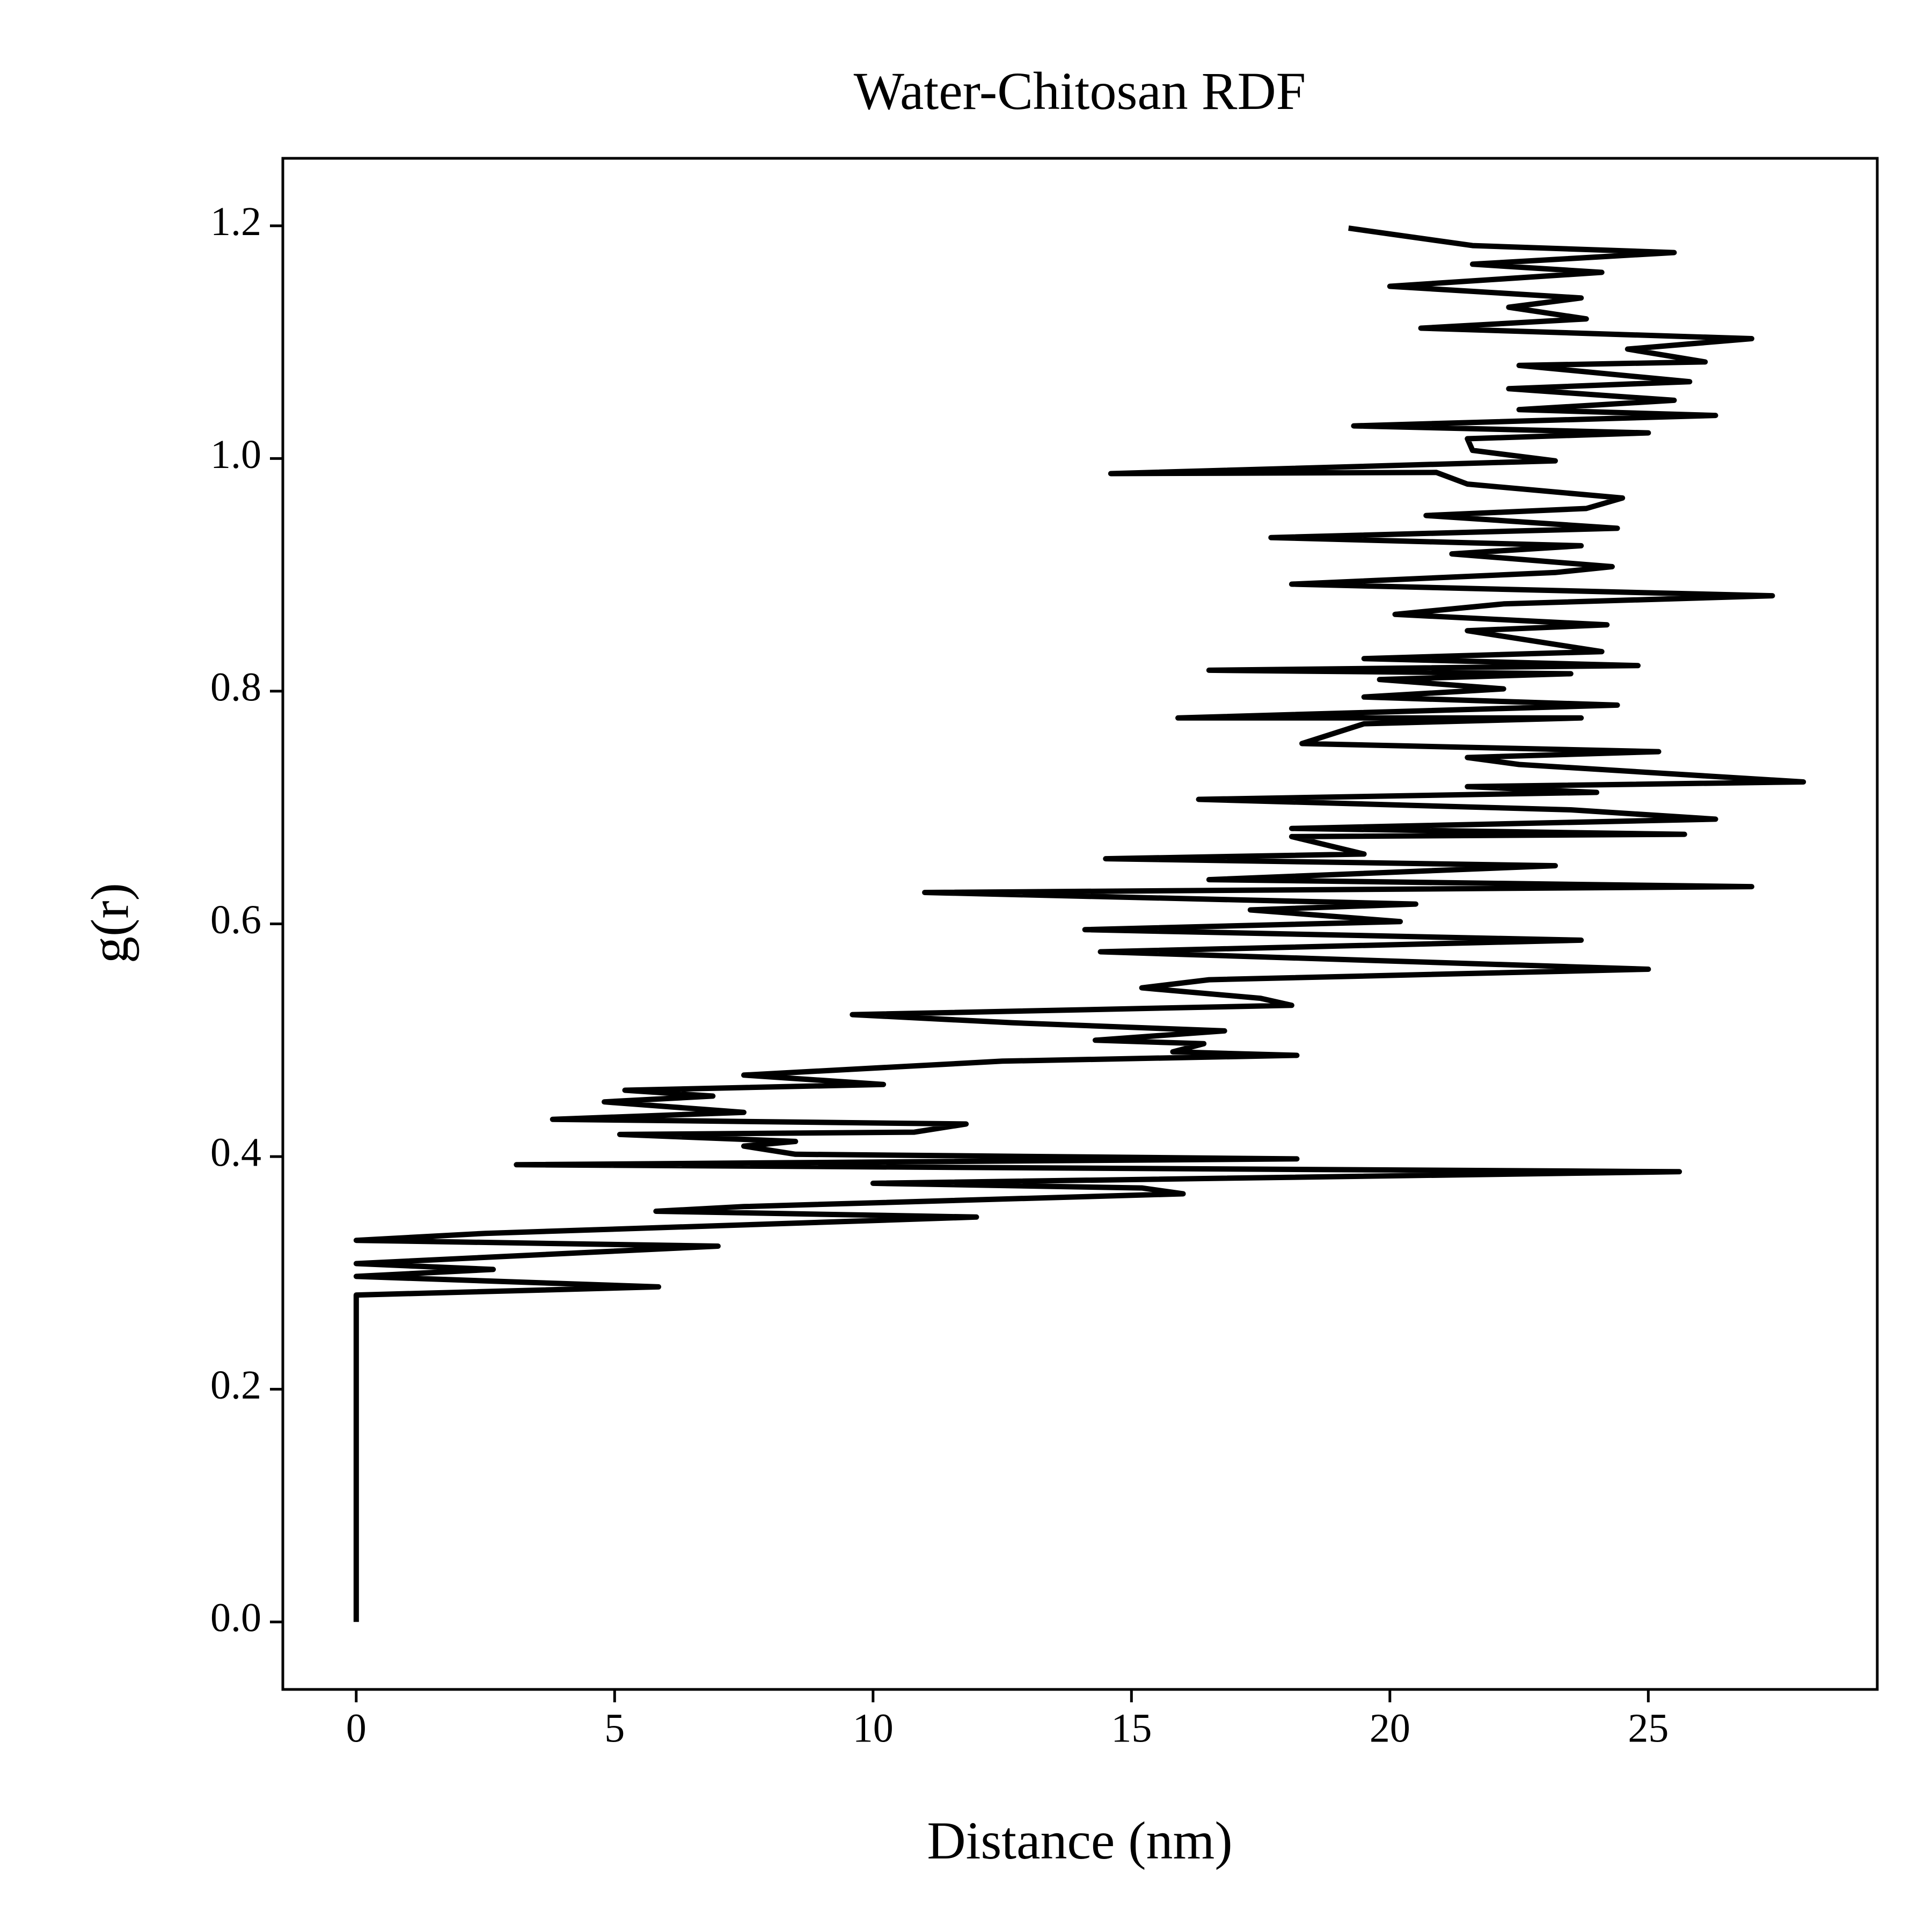  Describe the element at coordinates (235, 454) in the screenshot. I see `y-tick-label: 1.0` at that location.